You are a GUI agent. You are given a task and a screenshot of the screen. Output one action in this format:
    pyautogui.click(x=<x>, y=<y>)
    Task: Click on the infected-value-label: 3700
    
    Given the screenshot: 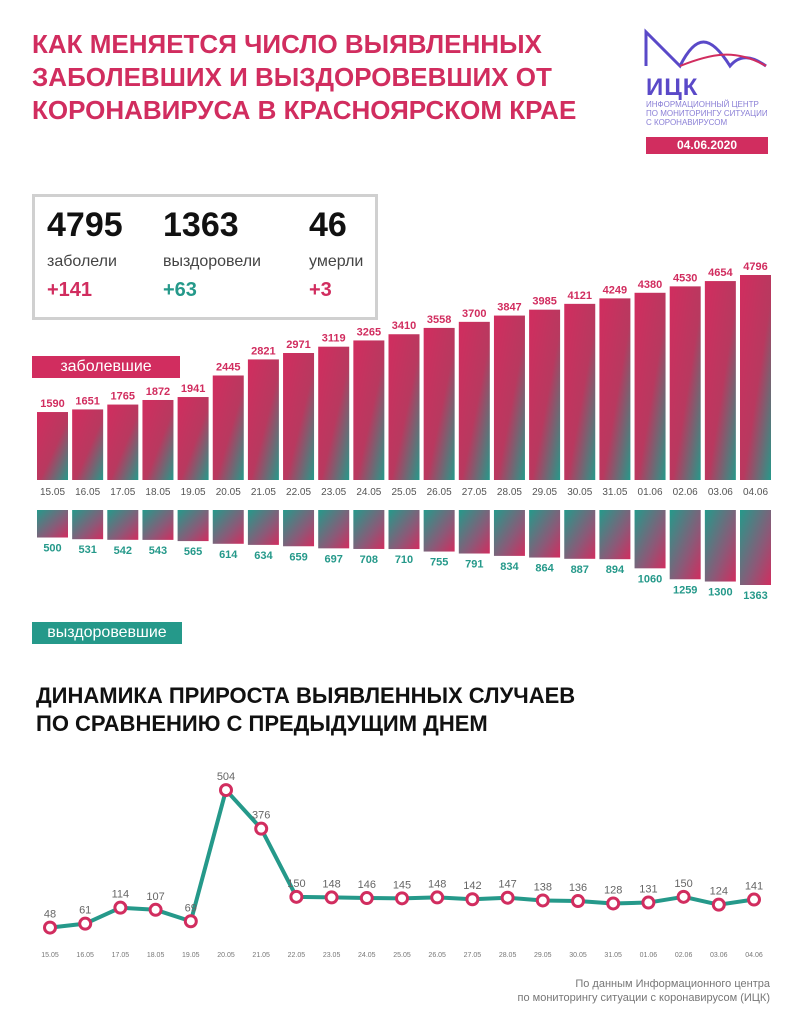 What is the action you would take?
    pyautogui.click(x=474, y=314)
    